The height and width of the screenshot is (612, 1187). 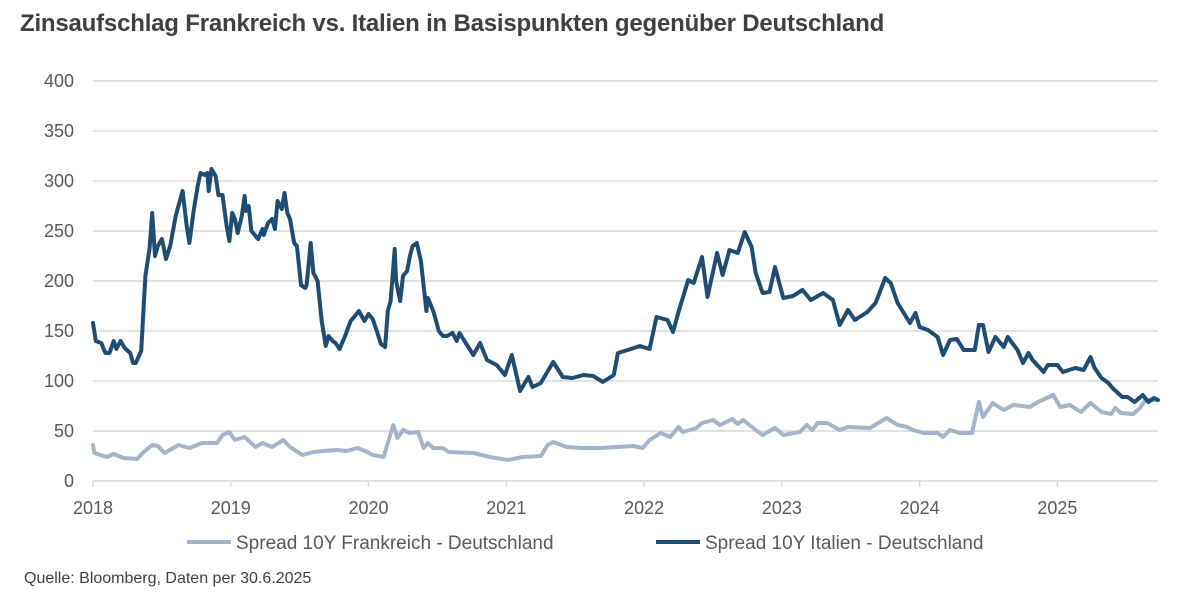 I want to click on y-tick-label: 150, so click(x=59, y=331).